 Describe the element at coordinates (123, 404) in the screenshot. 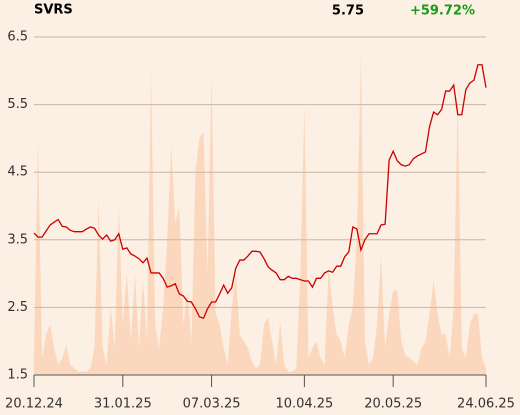

I see `x-tick-label: 31.01.25` at that location.